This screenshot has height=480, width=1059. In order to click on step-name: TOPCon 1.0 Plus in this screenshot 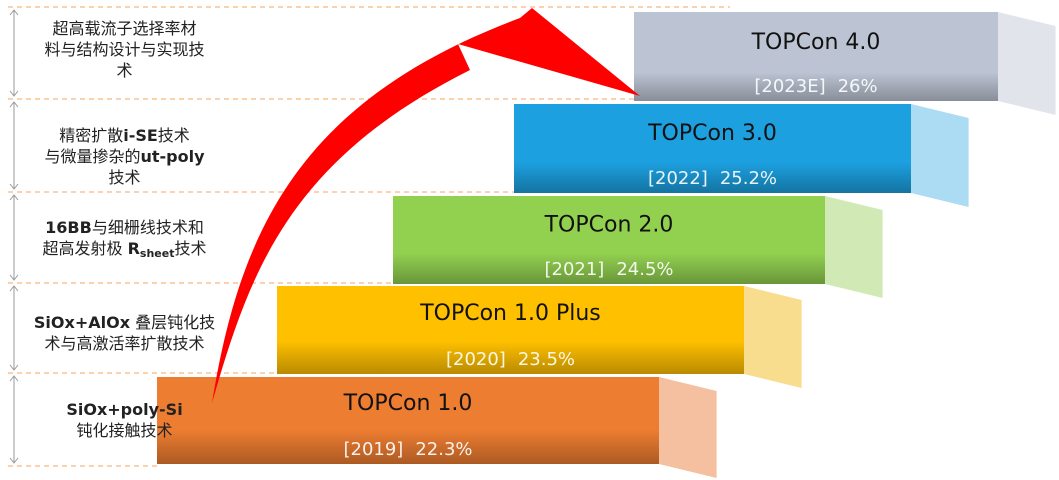, I will do `click(510, 313)`.